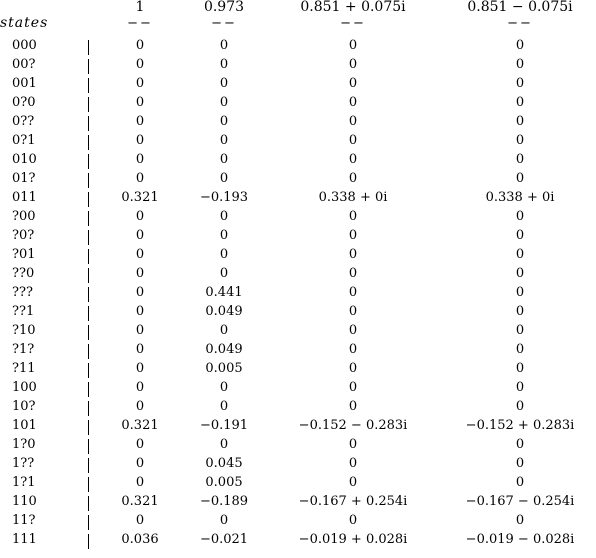 This screenshot has height=558, width=596. Describe the element at coordinates (24, 520) in the screenshot. I see `state-label: 11?` at that location.